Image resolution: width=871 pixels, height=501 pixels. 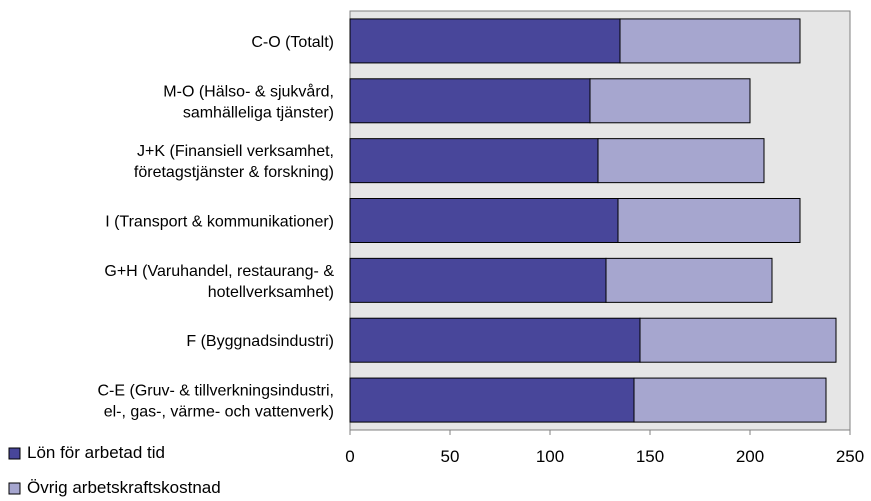 I want to click on category-label-5: F (Byggnadsindustri), so click(x=260, y=341).